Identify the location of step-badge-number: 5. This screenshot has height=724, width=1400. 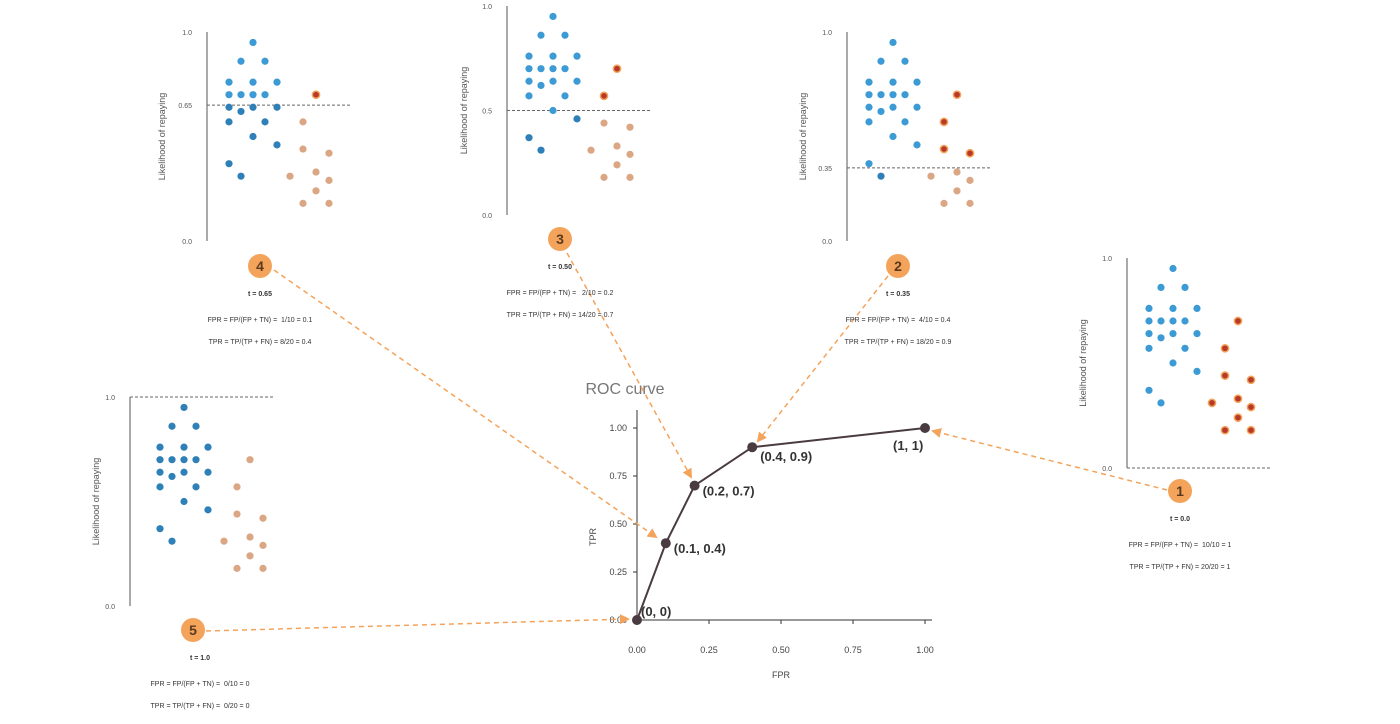
(193, 630).